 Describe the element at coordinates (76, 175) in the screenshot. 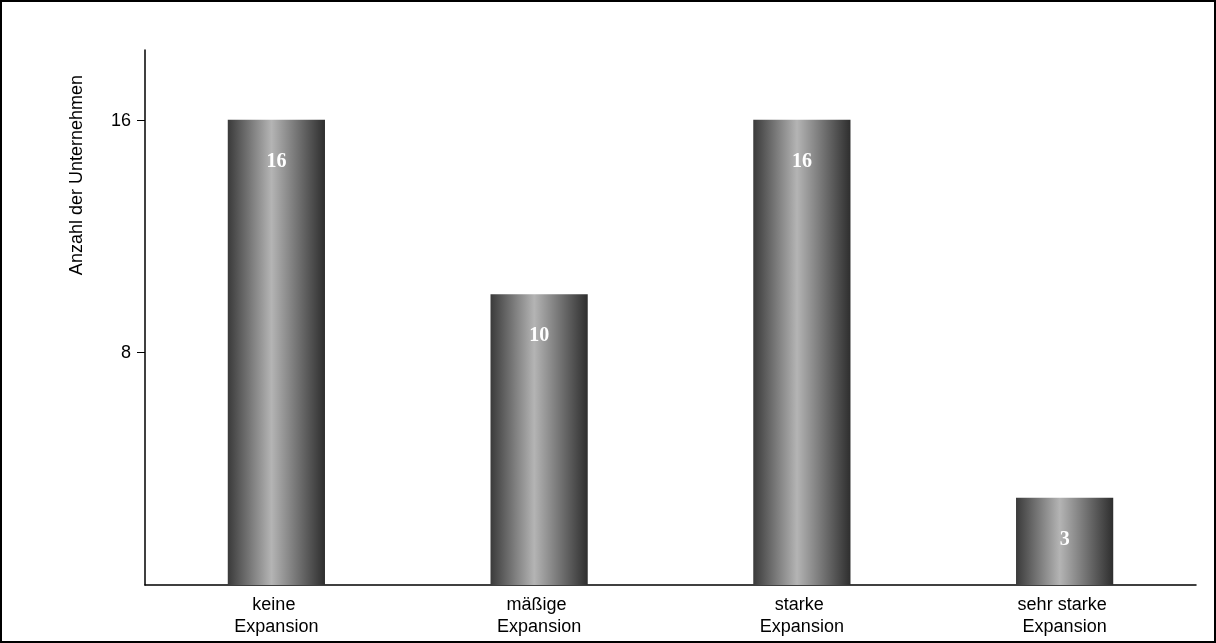

I see `y-axis-title: Anzahl der Unternehmen` at that location.